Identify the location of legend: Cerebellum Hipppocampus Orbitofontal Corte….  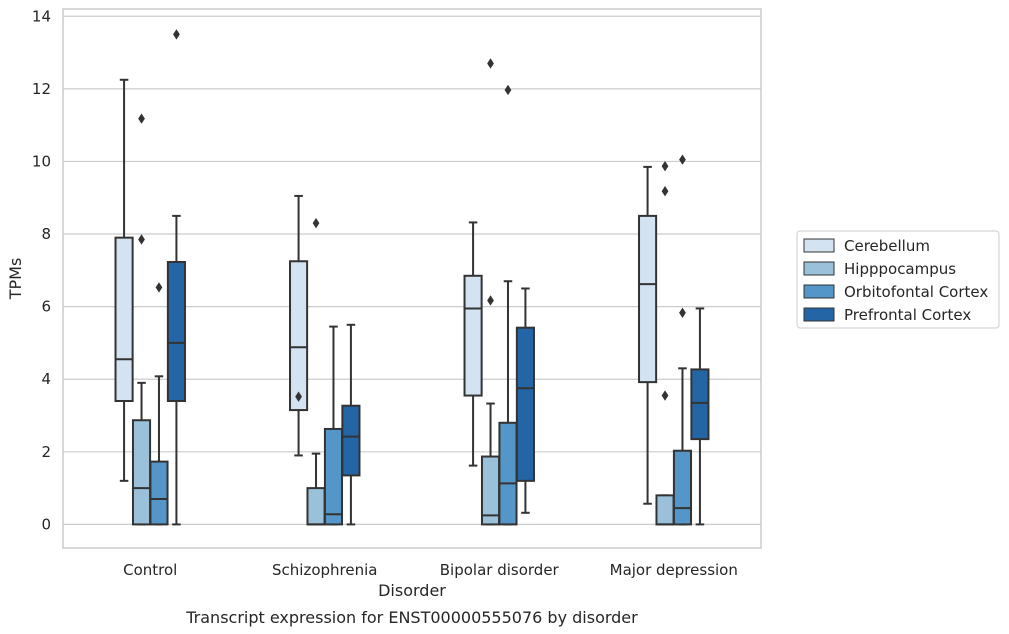
(898, 279).